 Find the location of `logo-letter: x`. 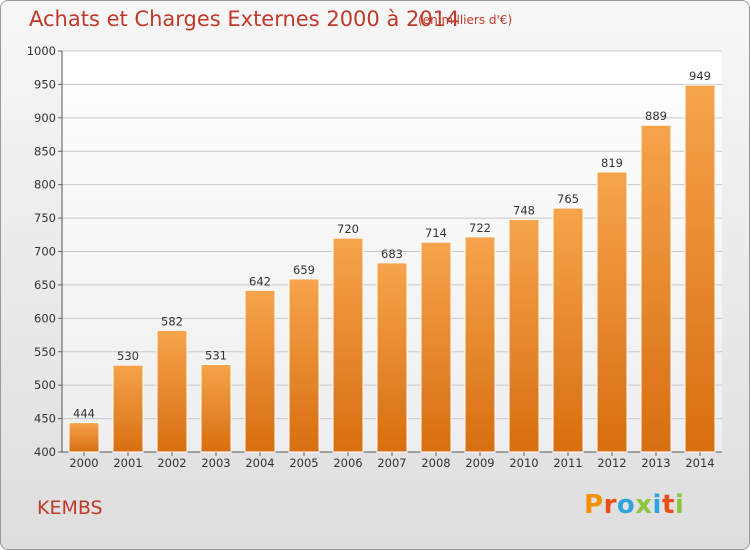

logo-letter: x is located at coordinates (644, 505).